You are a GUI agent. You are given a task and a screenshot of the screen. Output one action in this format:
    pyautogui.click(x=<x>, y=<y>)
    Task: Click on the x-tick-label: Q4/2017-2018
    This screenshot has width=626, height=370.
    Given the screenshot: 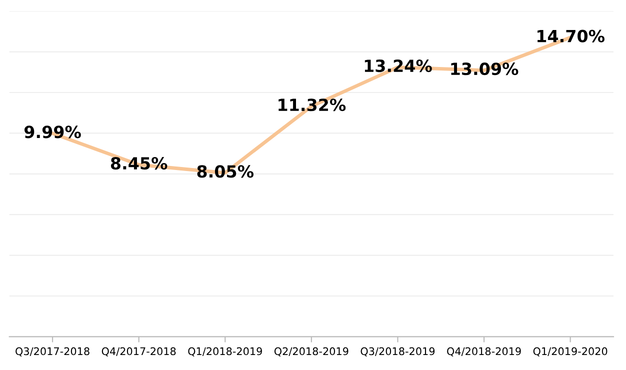 What is the action you would take?
    pyautogui.click(x=139, y=351)
    